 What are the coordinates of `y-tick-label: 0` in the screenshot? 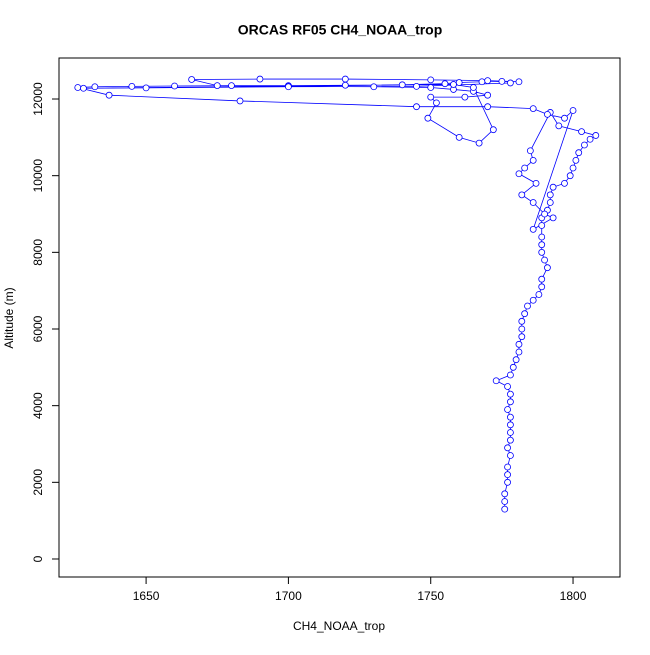 It's located at (38, 558).